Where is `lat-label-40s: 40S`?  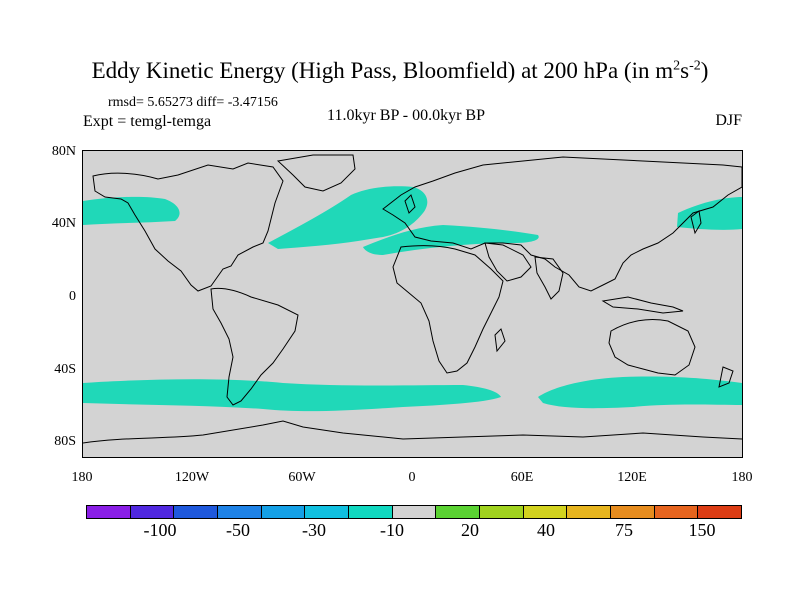 lat-label-40s: 40S is located at coordinates (65, 369).